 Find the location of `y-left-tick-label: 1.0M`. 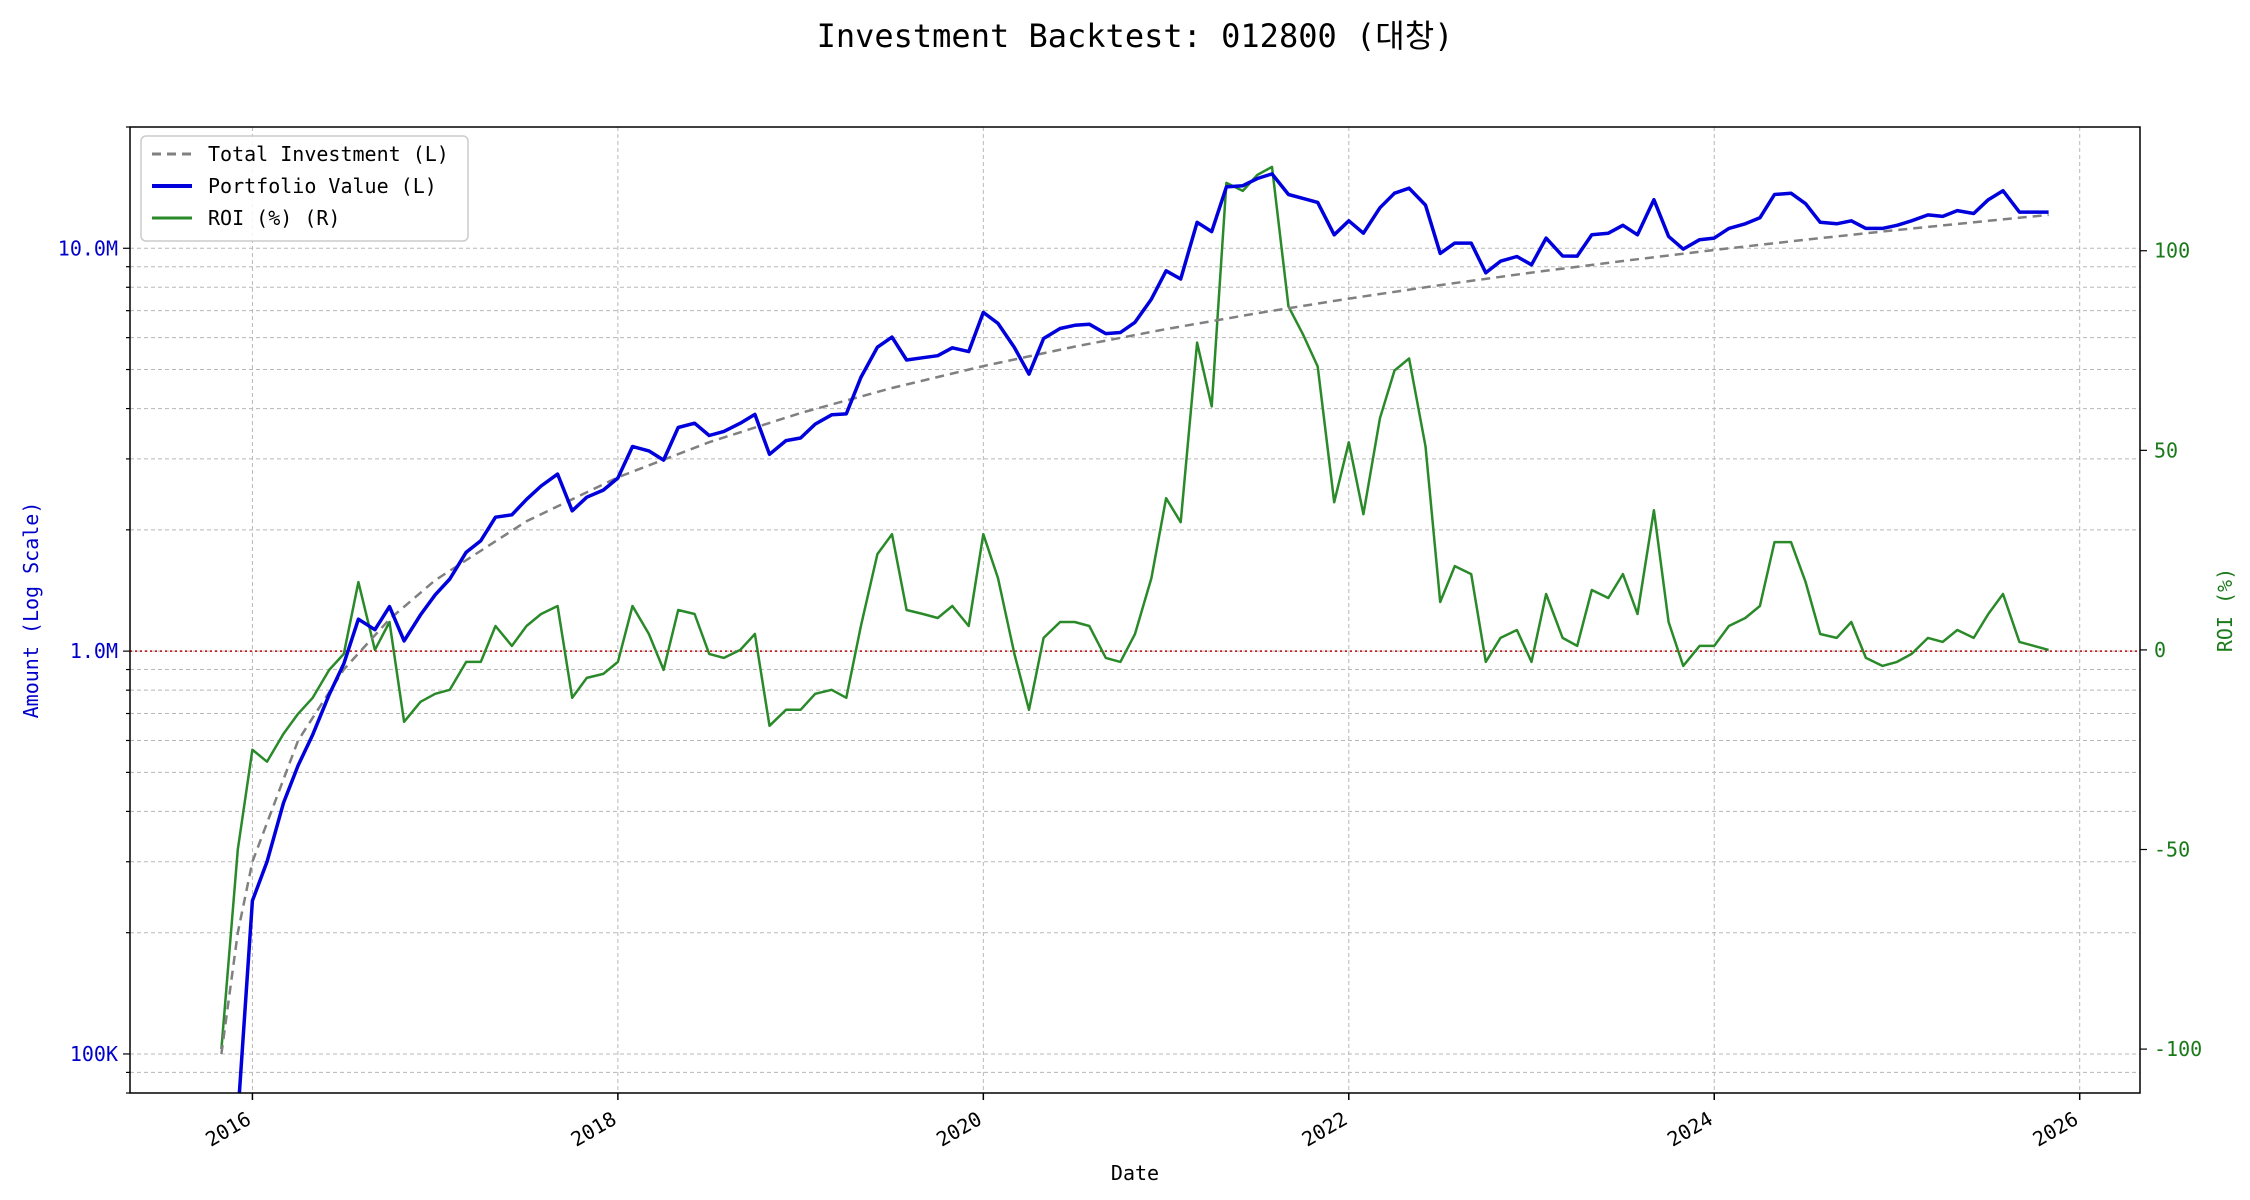

y-left-tick-label: 1.0M is located at coordinates (94, 651).